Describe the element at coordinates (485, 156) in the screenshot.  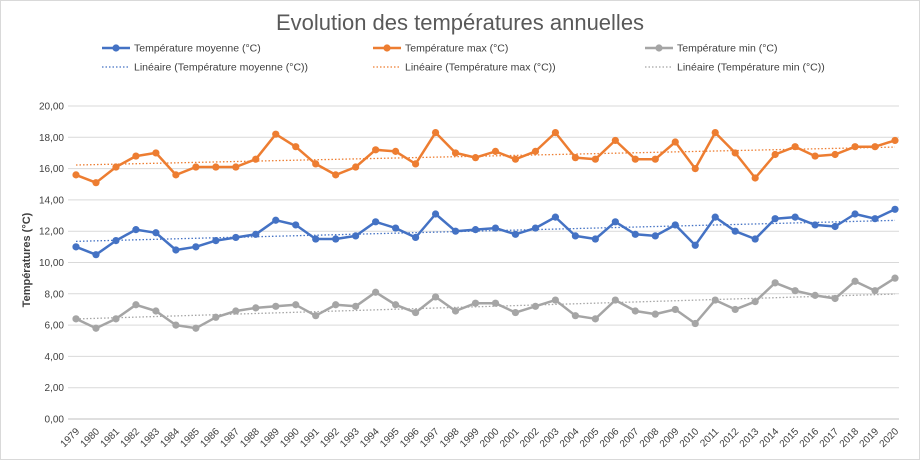
I see `trendline` at that location.